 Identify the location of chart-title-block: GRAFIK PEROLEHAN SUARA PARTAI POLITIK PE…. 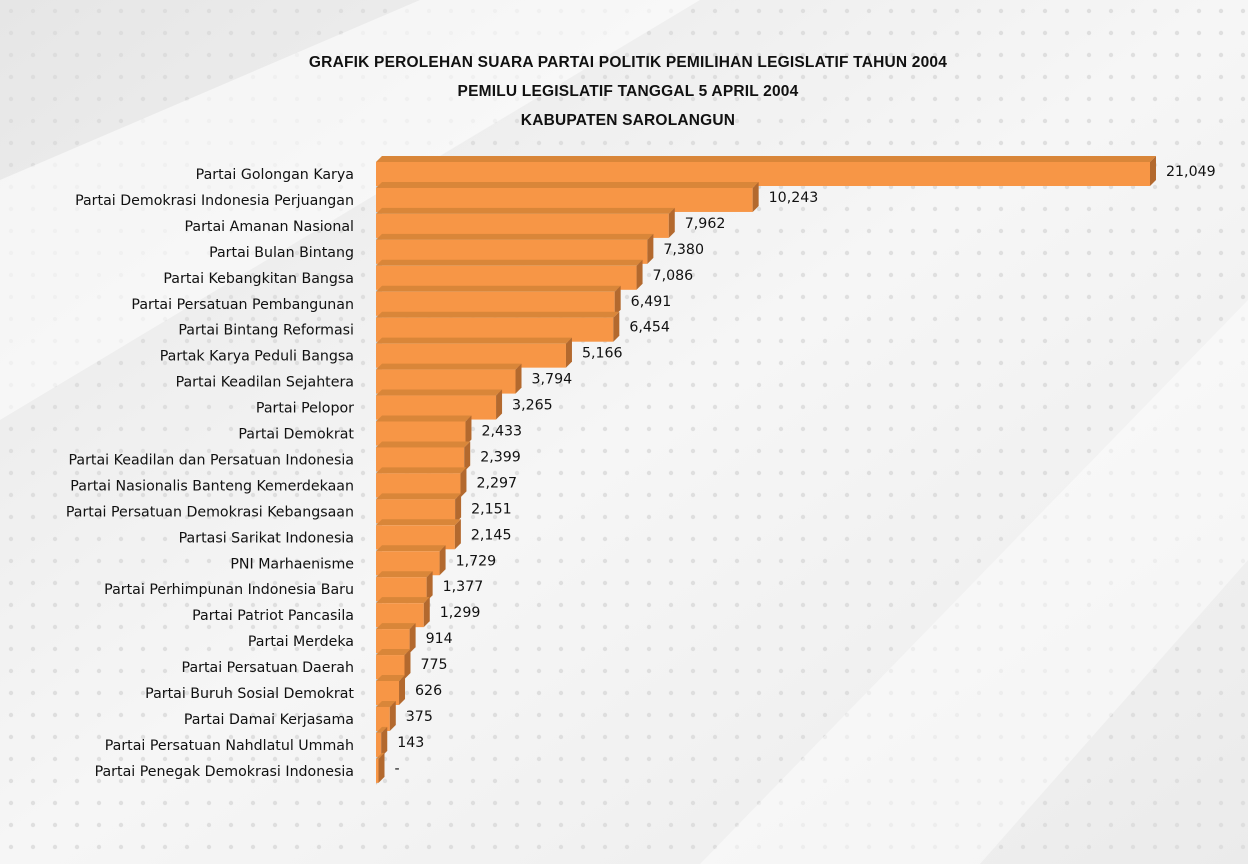
(624, 93).